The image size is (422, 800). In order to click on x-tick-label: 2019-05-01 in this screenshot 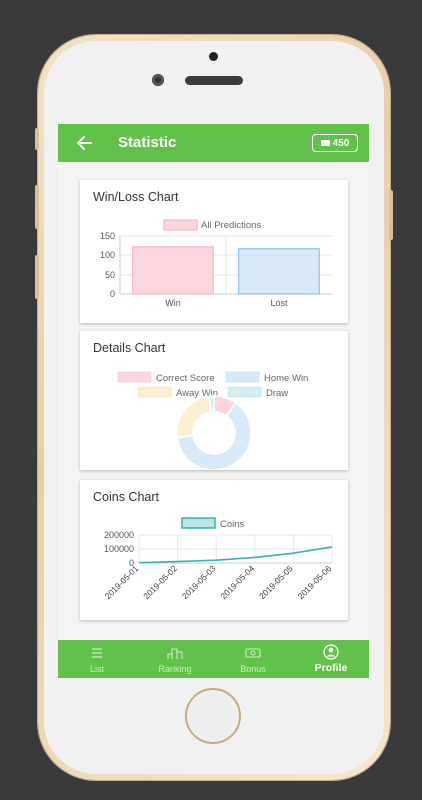, I will do `click(122, 582)`.